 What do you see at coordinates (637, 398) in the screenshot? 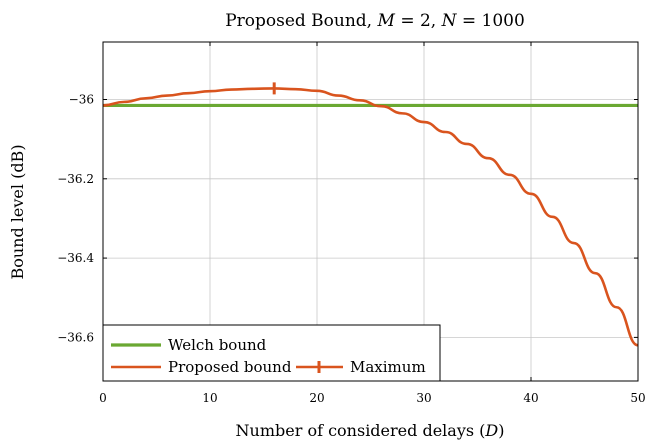
I see `x-tick-label: 50` at bounding box center [637, 398].